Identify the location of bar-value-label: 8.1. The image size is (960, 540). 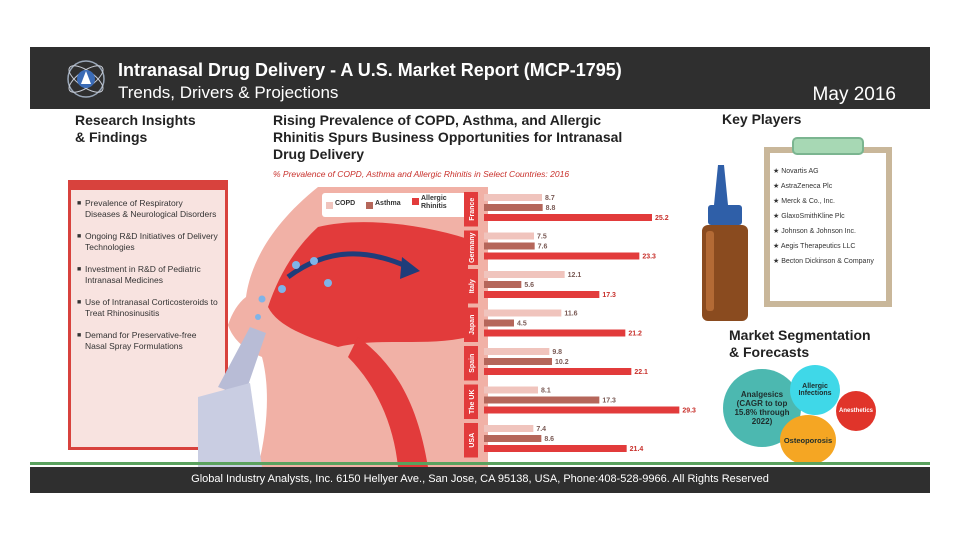
(546, 391).